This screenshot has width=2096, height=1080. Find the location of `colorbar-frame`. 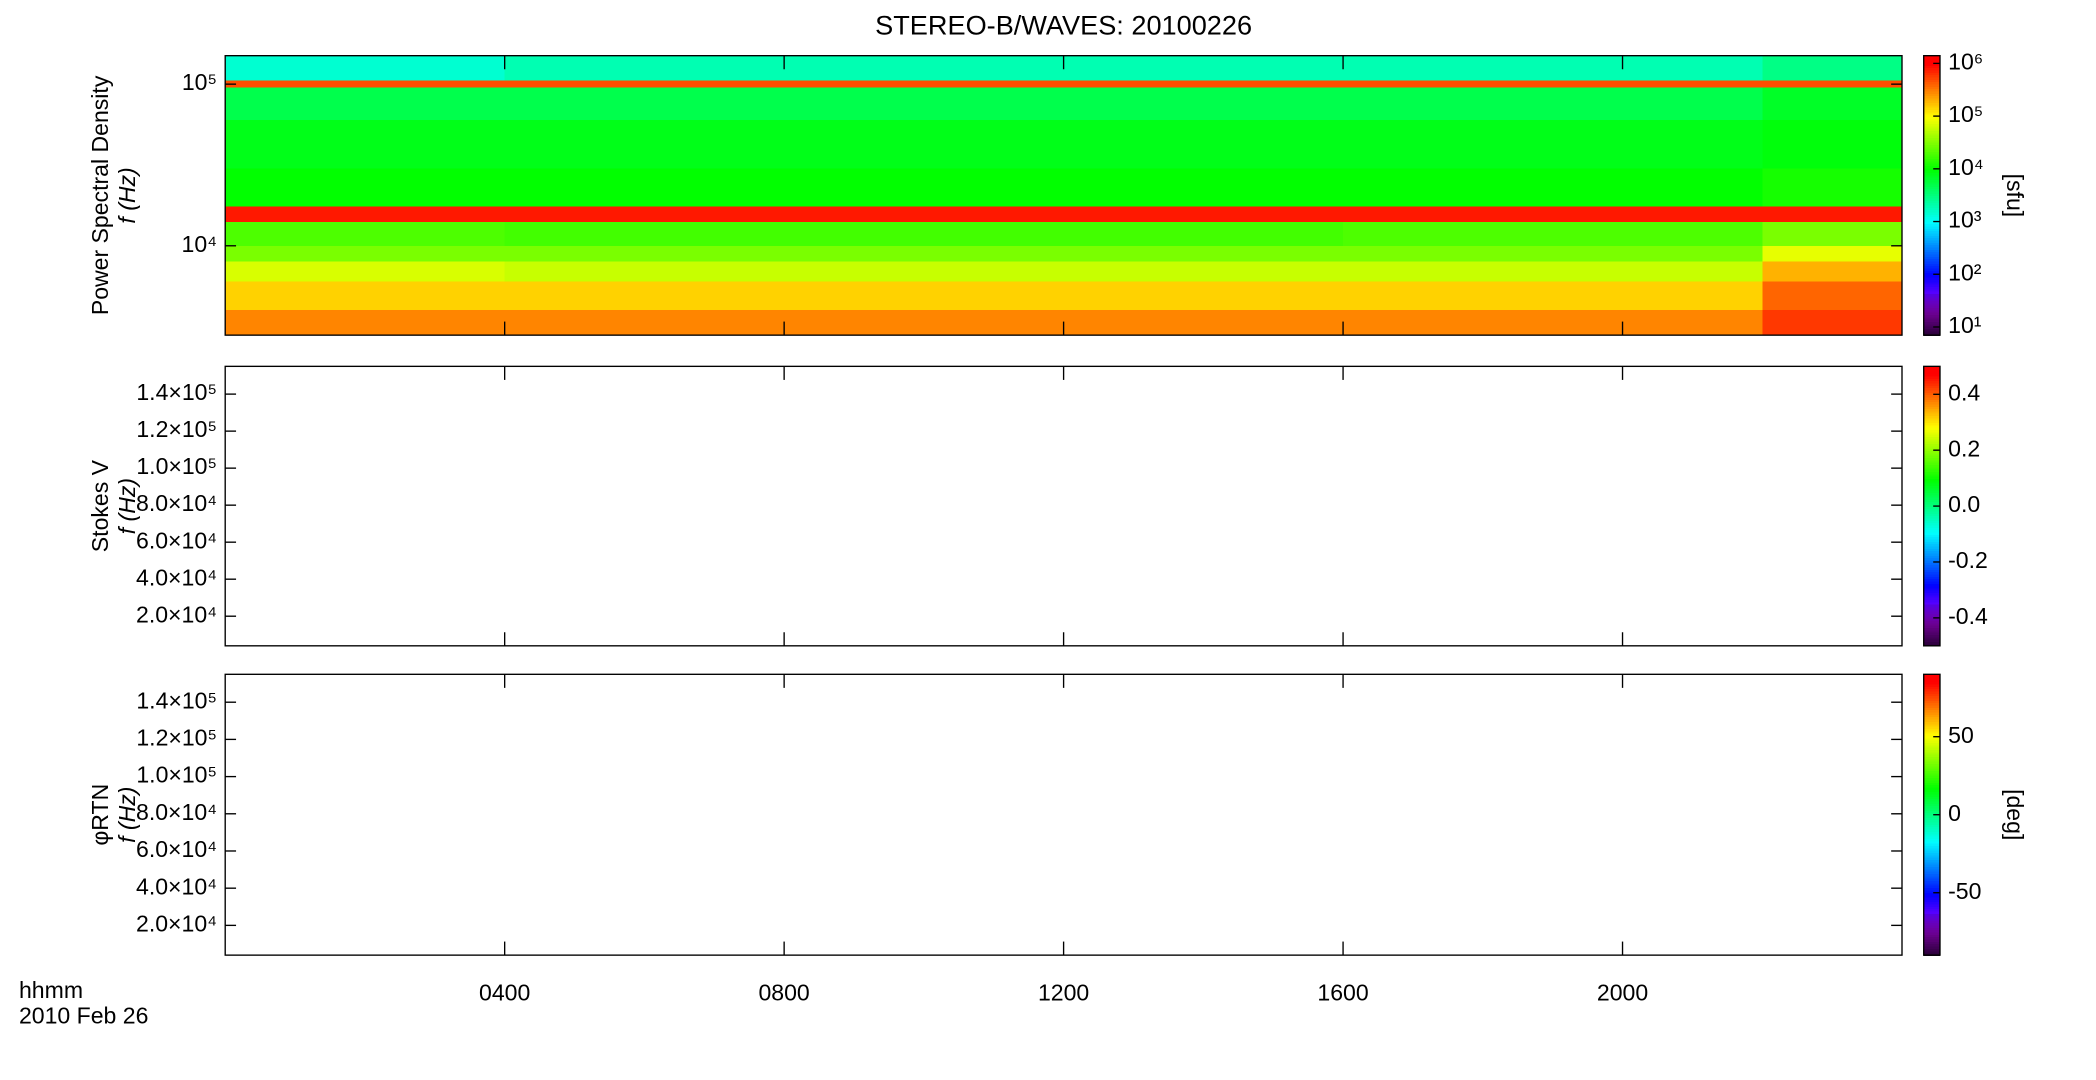

colorbar-frame is located at coordinates (1932, 195).